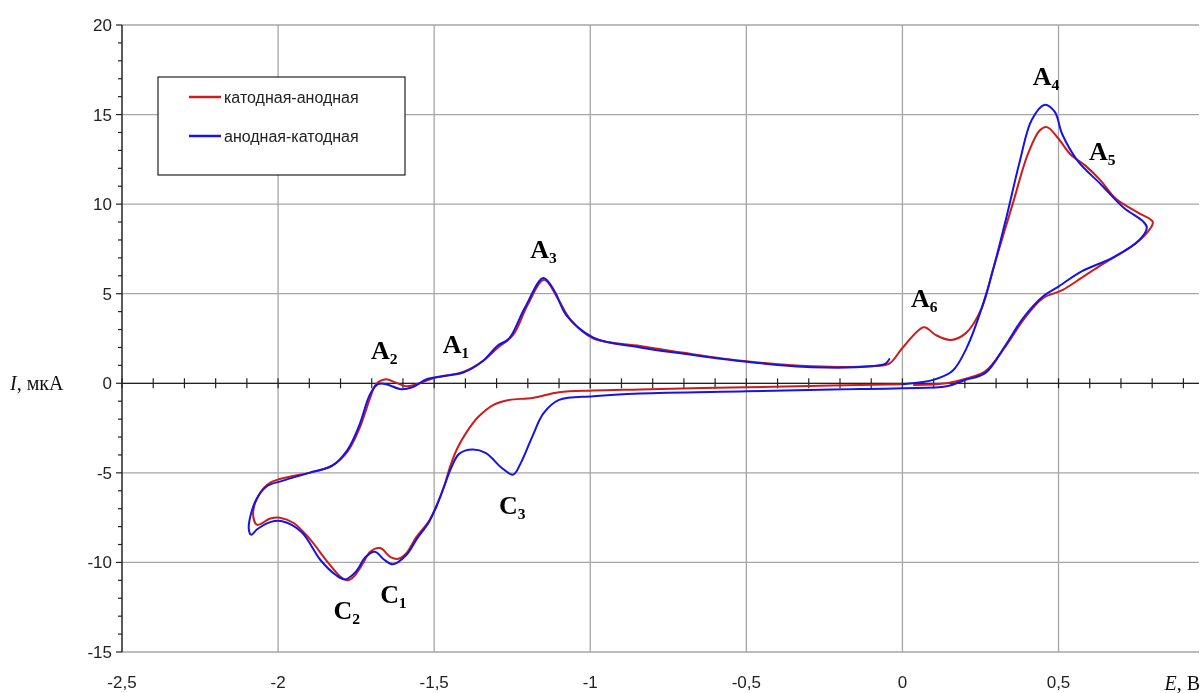  I want to click on y-tick-label: 5, so click(107, 294).